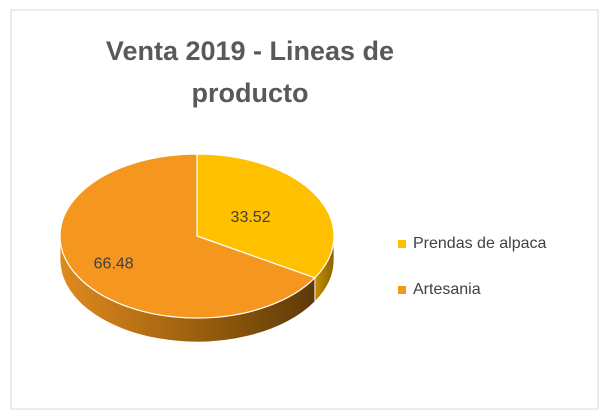  Describe the element at coordinates (480, 243) in the screenshot. I see `legend-label: Prendas de alpaca` at that location.